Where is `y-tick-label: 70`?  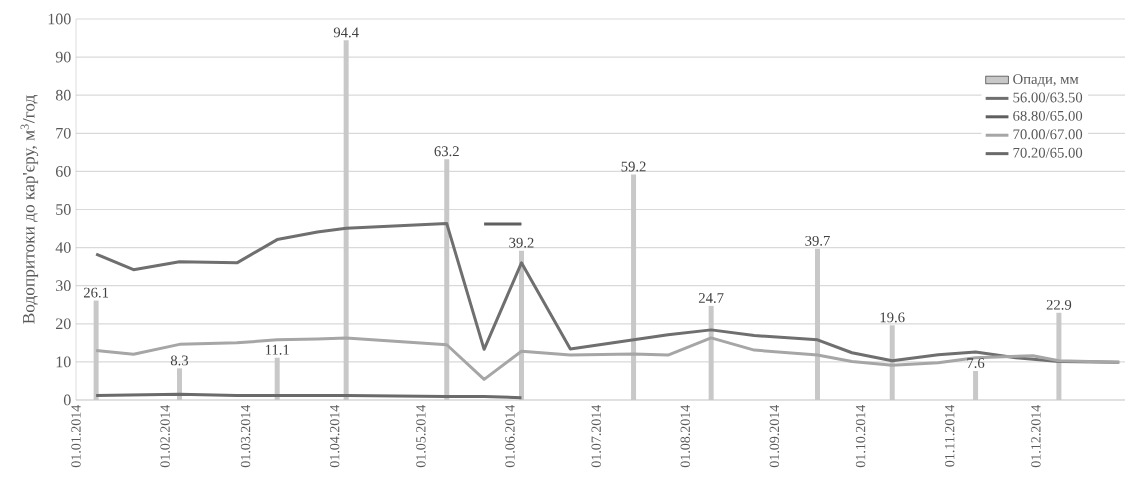 y-tick-label: 70 is located at coordinates (63, 133).